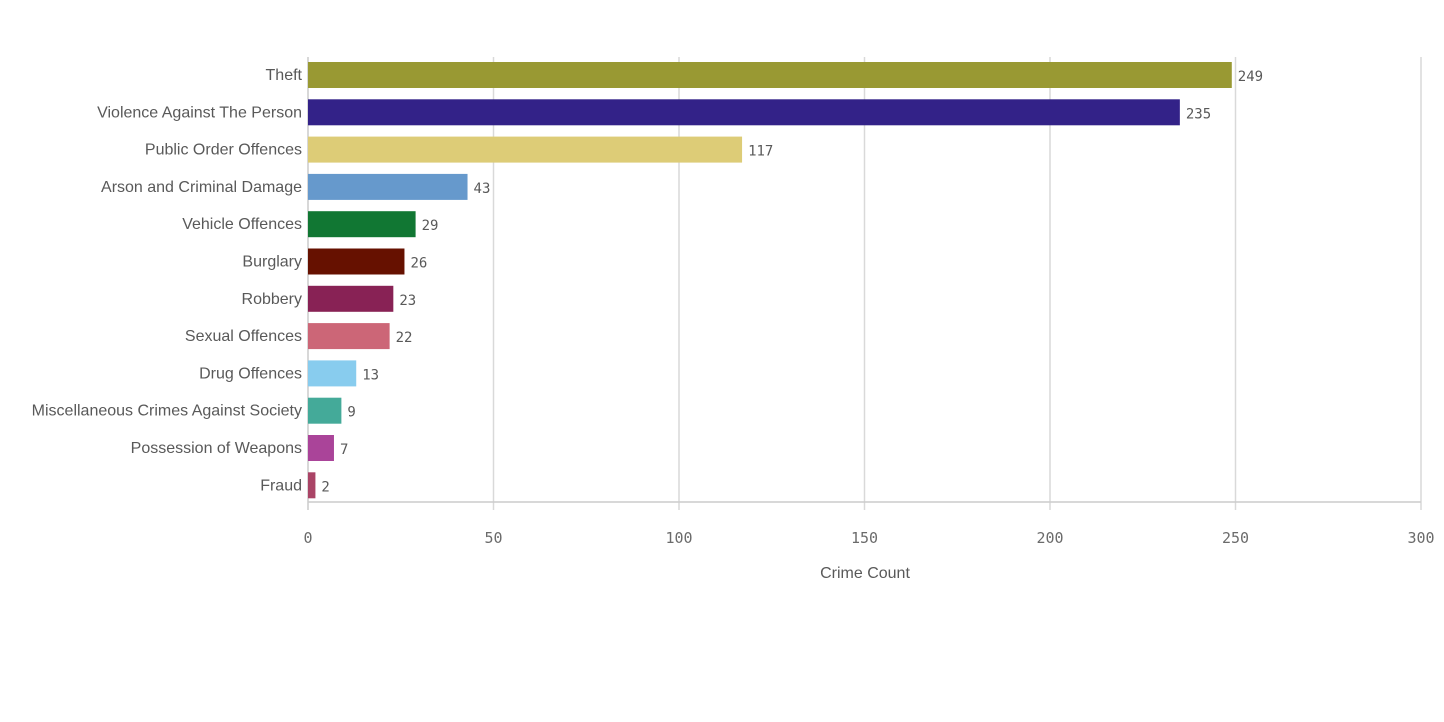 This screenshot has width=1444, height=722. What do you see at coordinates (272, 299) in the screenshot?
I see `category-label: Robbery` at bounding box center [272, 299].